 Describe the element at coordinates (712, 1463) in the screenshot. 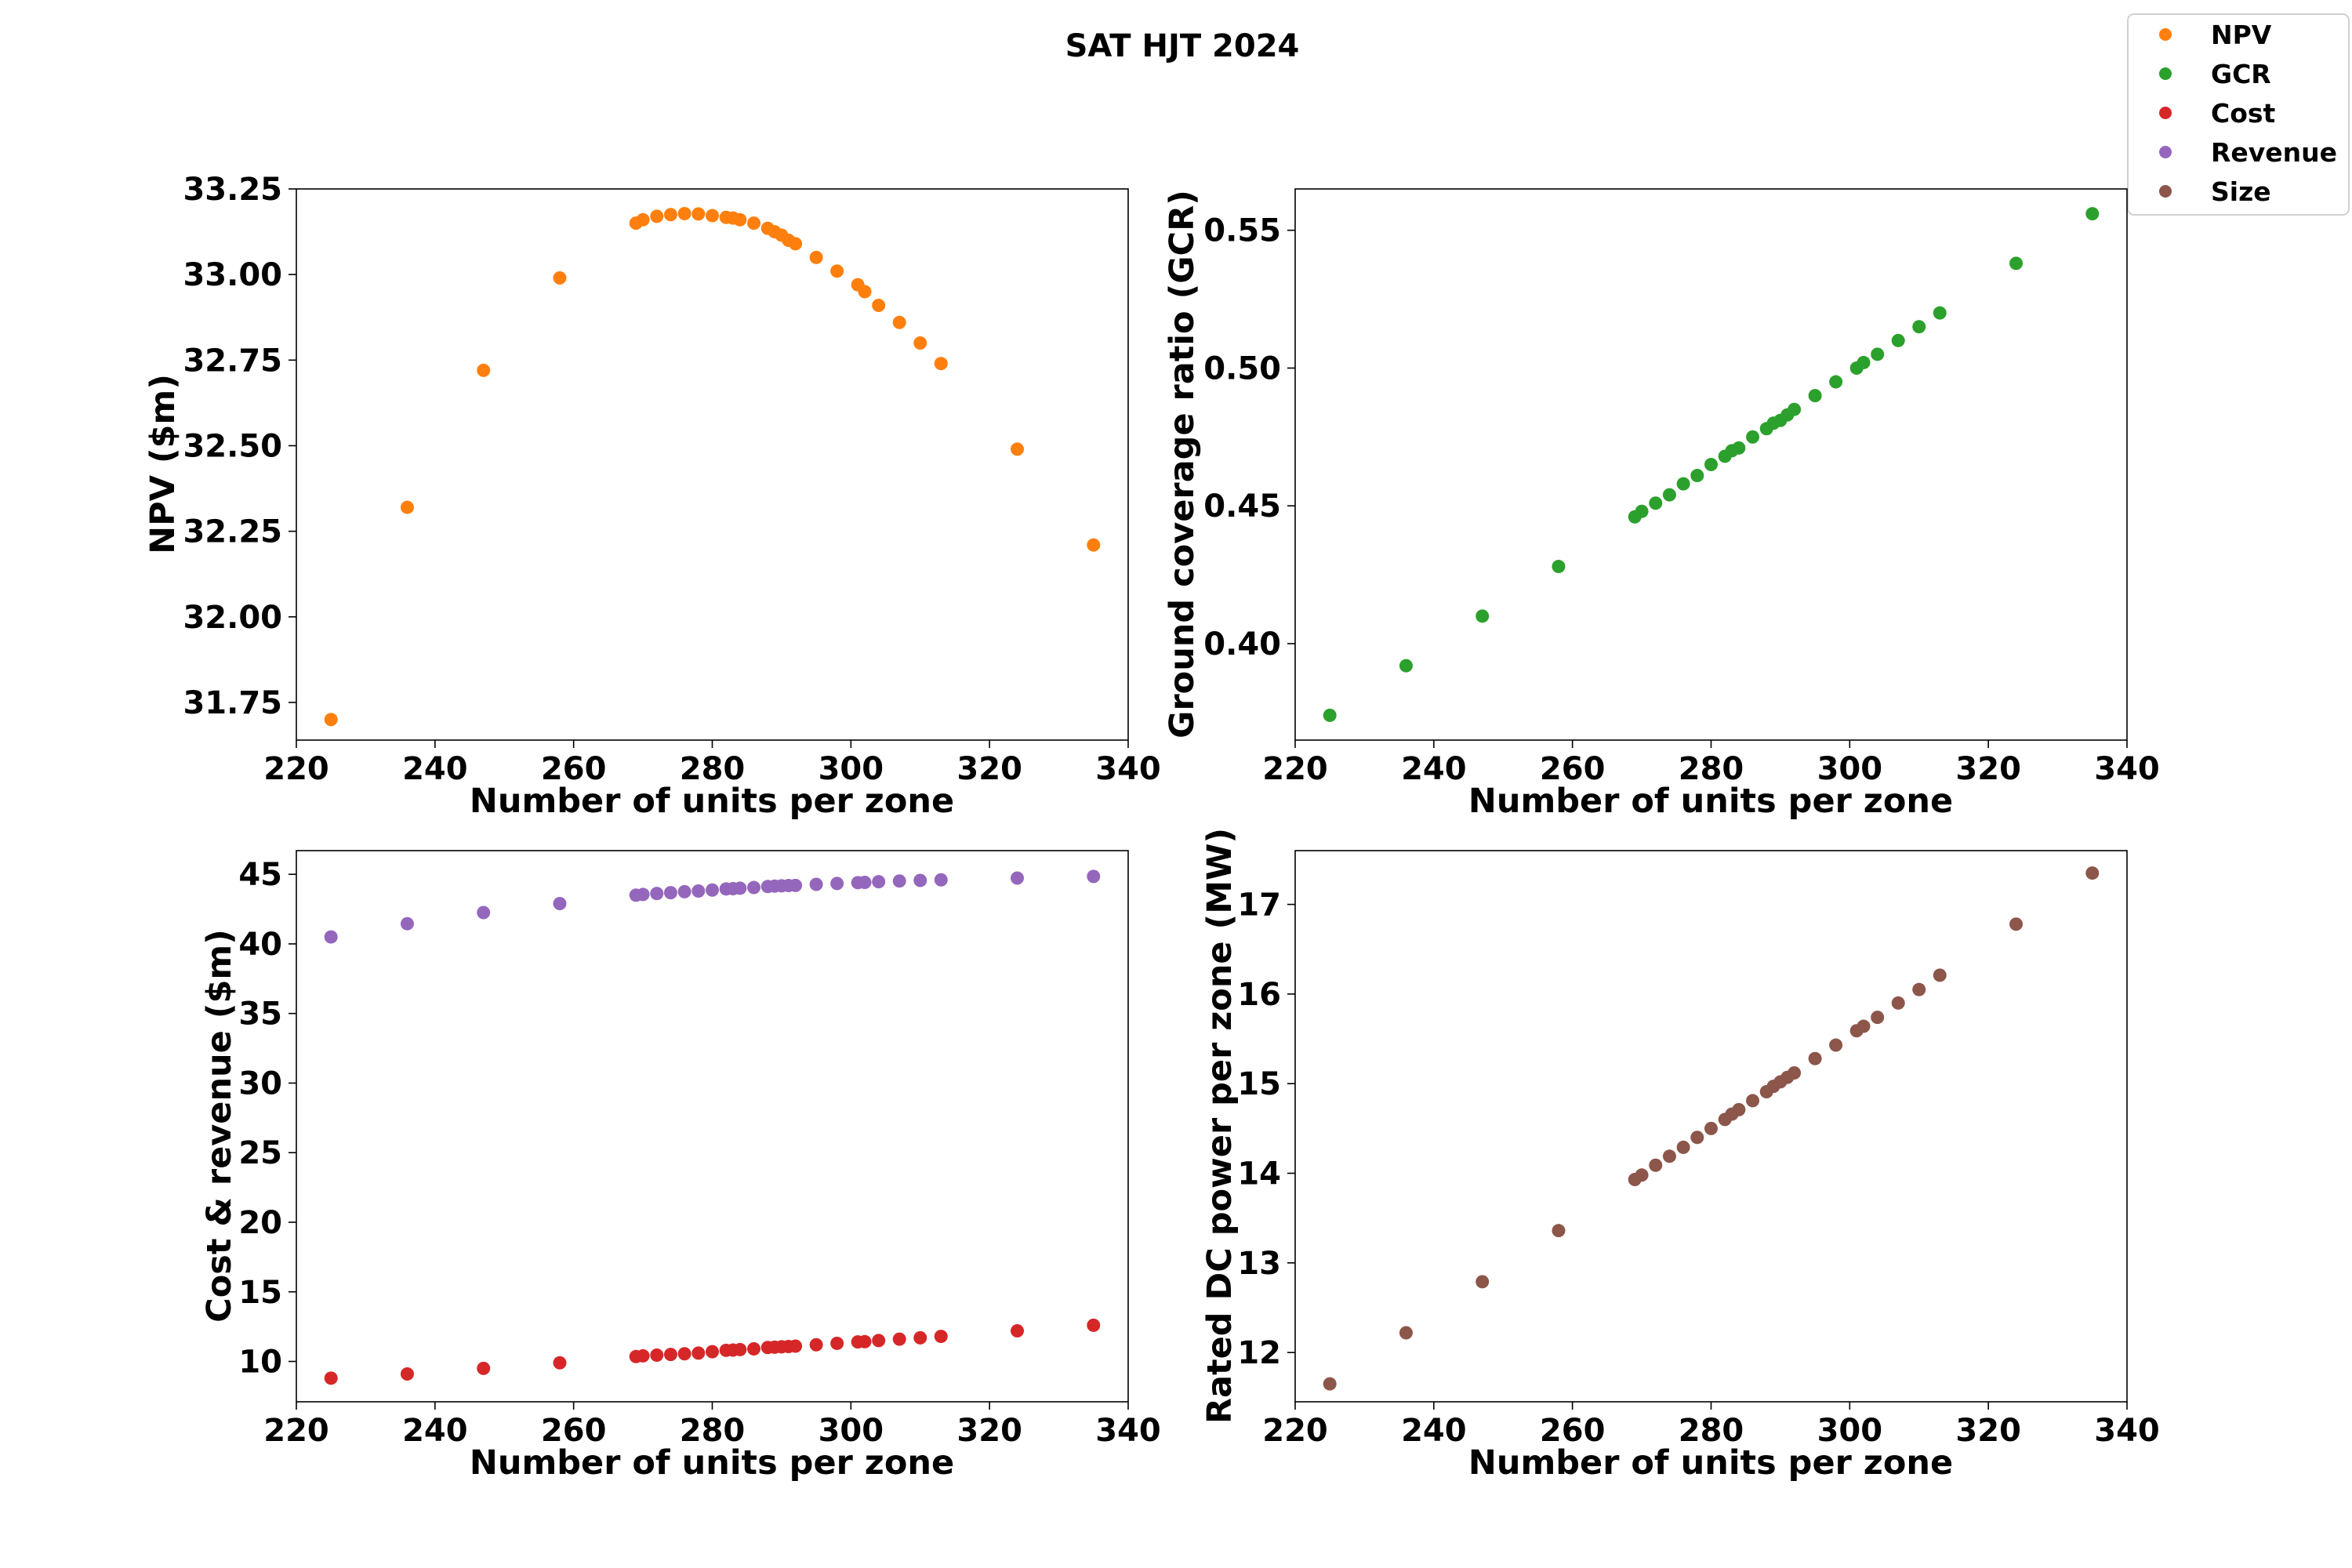

I see `cost-revenue-x-axis-label: Number of units per zone` at that location.